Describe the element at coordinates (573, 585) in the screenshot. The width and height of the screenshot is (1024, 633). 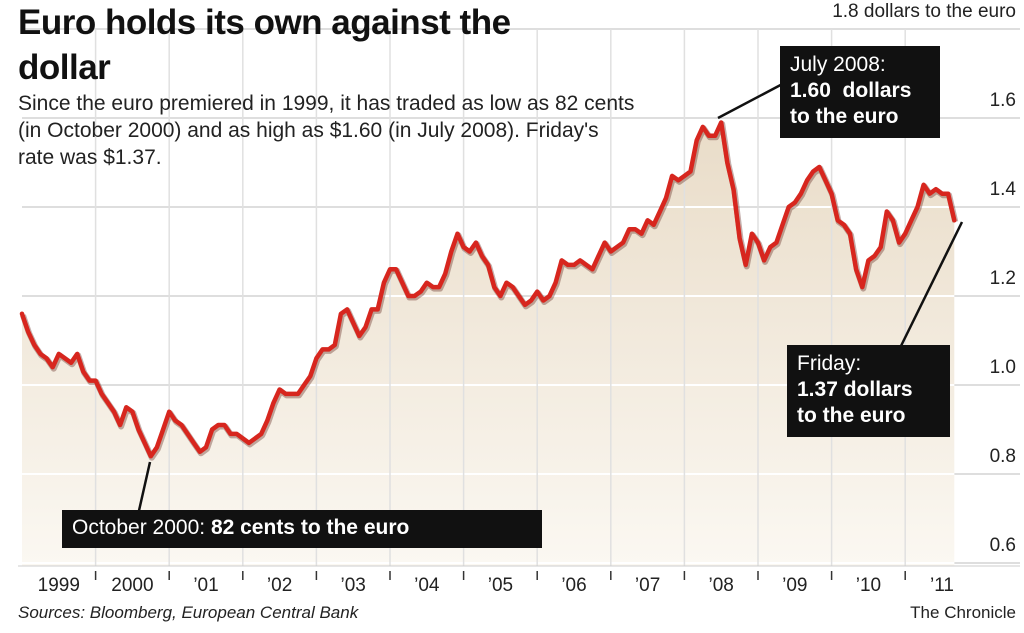
I see `x-tick-label: ’06` at that location.